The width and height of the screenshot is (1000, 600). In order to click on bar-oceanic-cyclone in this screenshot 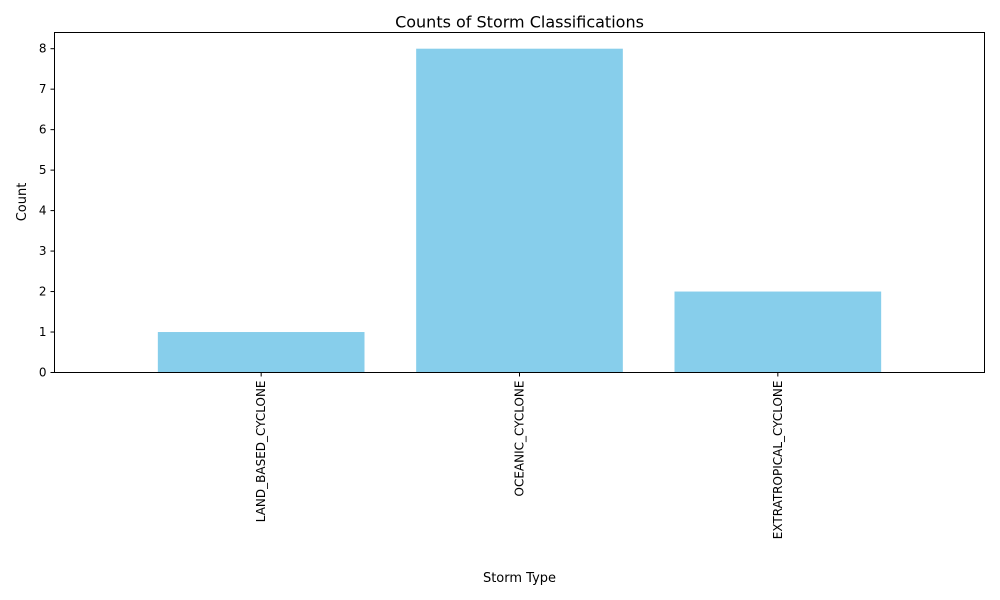, I will do `click(519, 210)`.